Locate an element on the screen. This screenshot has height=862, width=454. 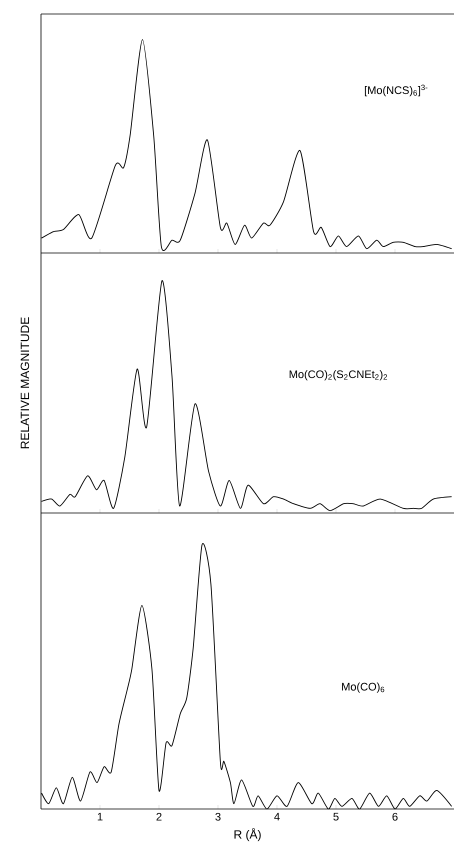
text: [Mo(NCS)$_{6}$]$^{3-}$ is located at coordinates (396, 90).